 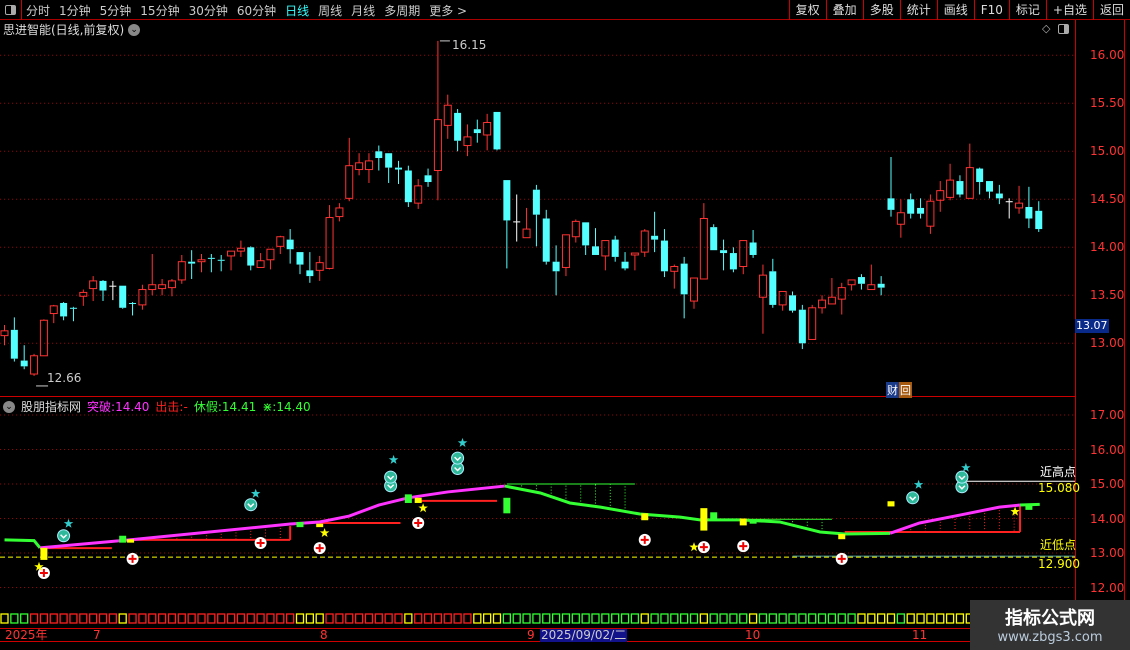 What do you see at coordinates (918, 10) in the screenshot?
I see `toolbar-button: 统计` at bounding box center [918, 10].